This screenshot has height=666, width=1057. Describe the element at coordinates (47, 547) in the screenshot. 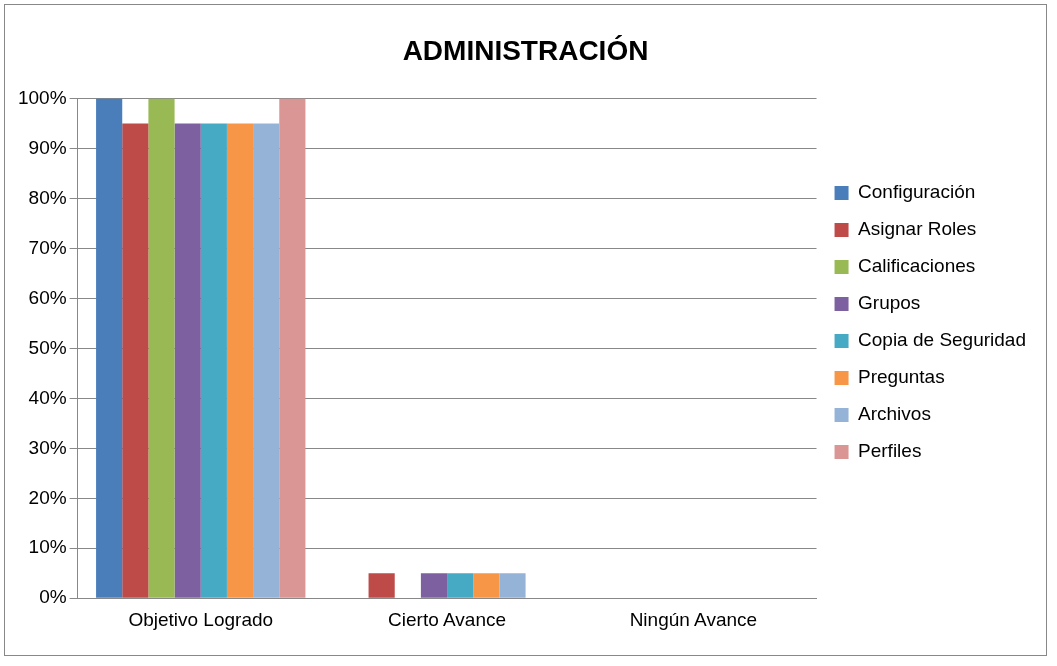

I see `y-tick-label: 10%` at that location.